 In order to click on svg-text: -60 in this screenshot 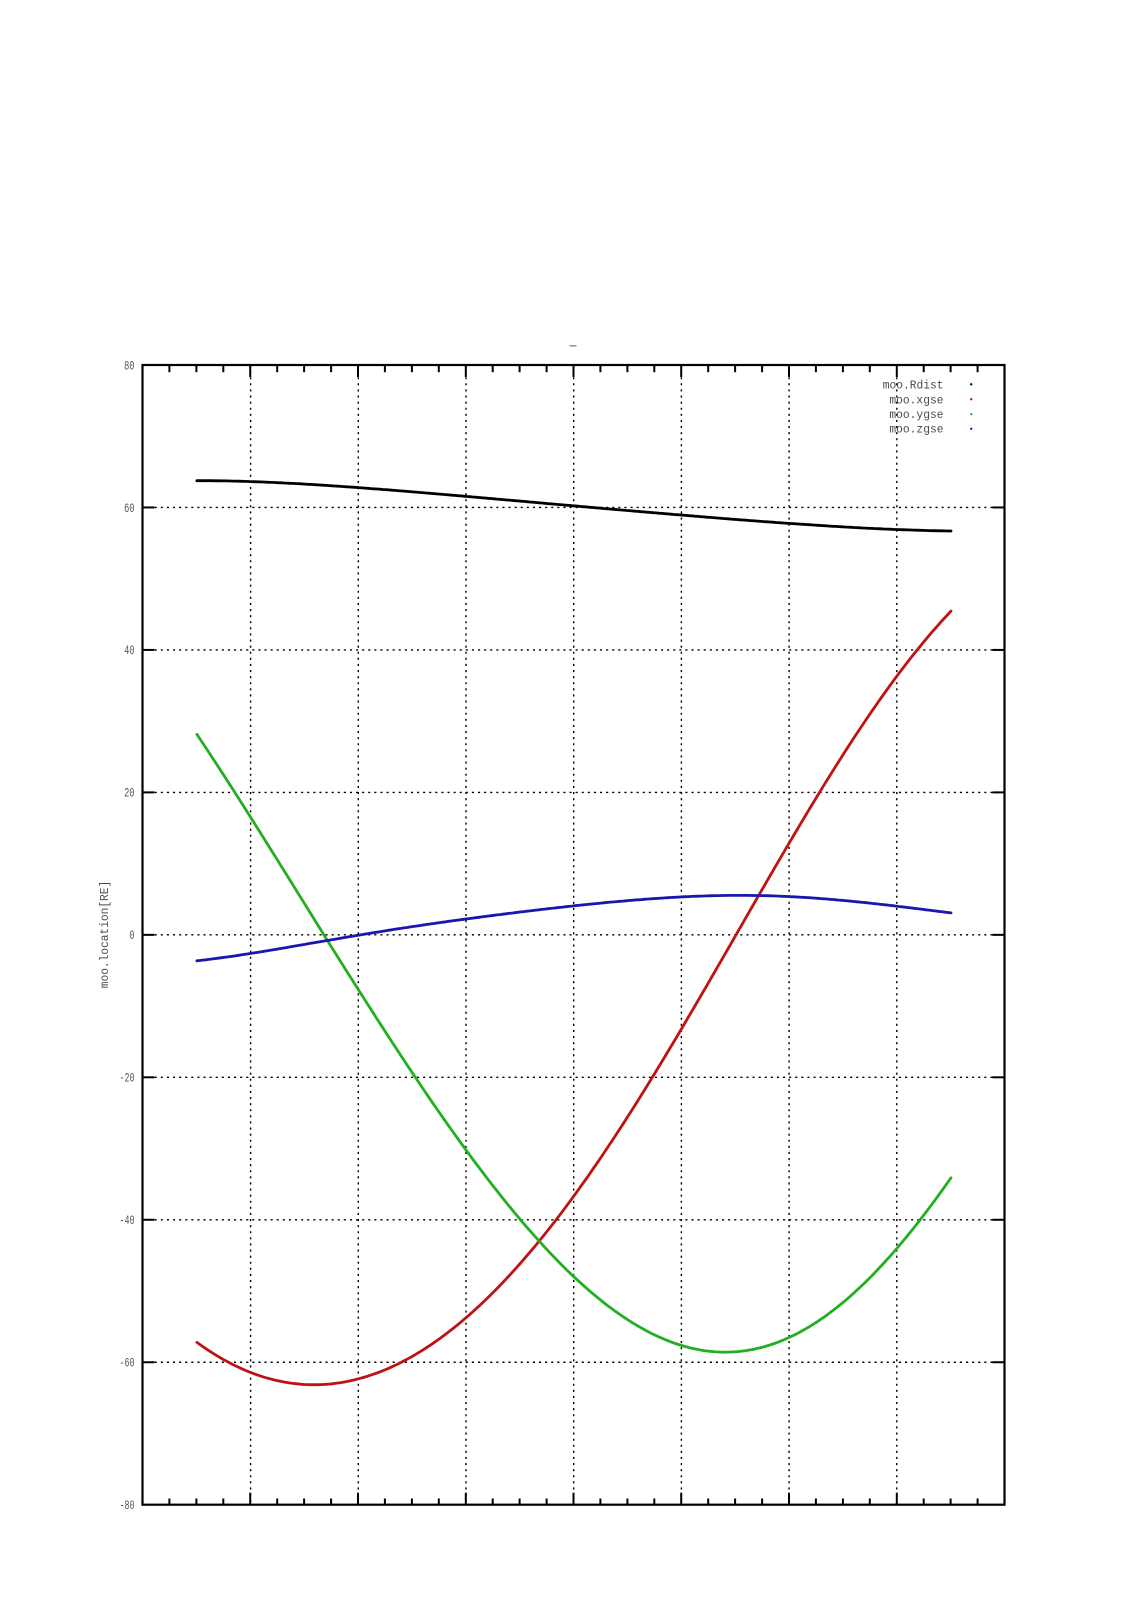, I will do `click(127, 1363)`.